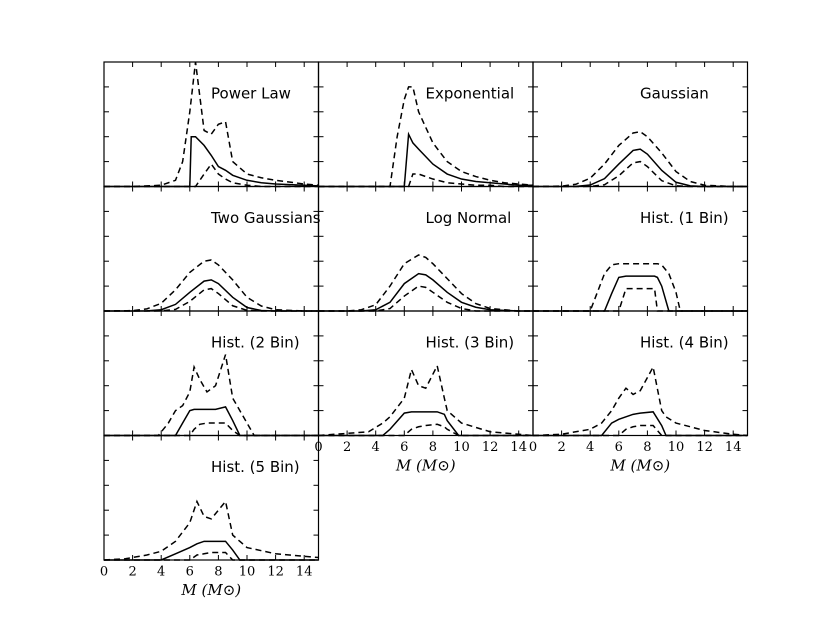  Describe the element at coordinates (265, 218) in the screenshot. I see `panel-title: Two Gaussians` at that location.